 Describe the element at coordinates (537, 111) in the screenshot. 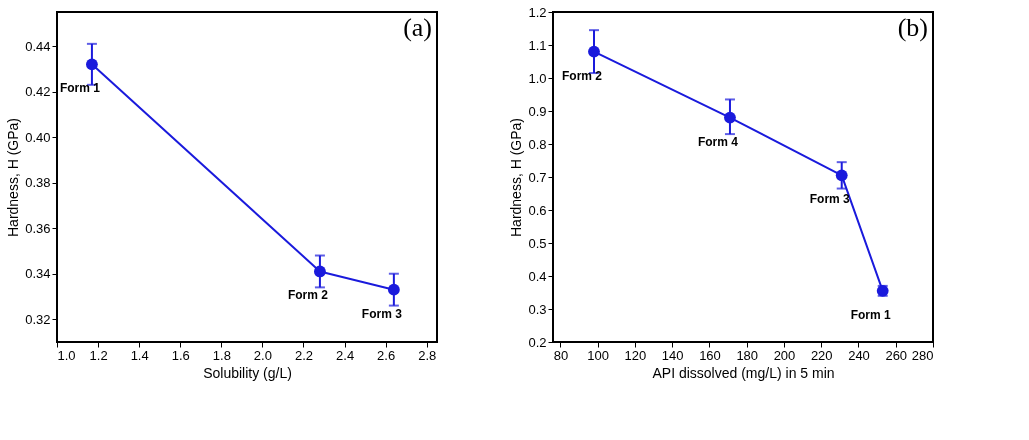

I see `y-tick-label: 0.9` at that location.